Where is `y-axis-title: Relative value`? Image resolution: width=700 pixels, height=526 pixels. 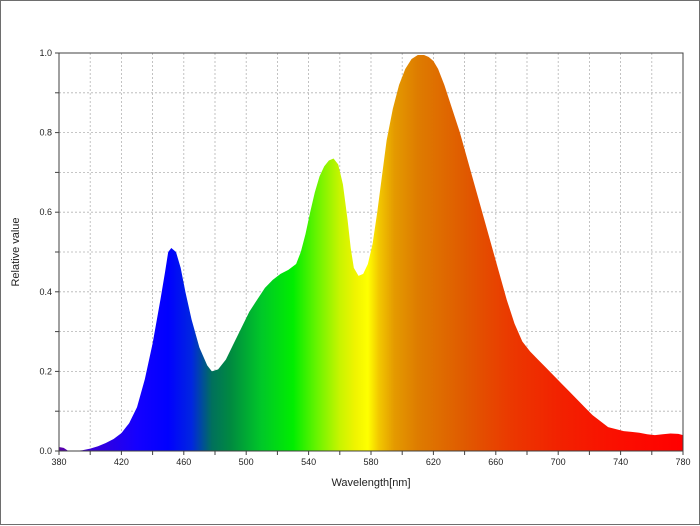
y-axis-title: Relative value is located at coordinates (16, 251).